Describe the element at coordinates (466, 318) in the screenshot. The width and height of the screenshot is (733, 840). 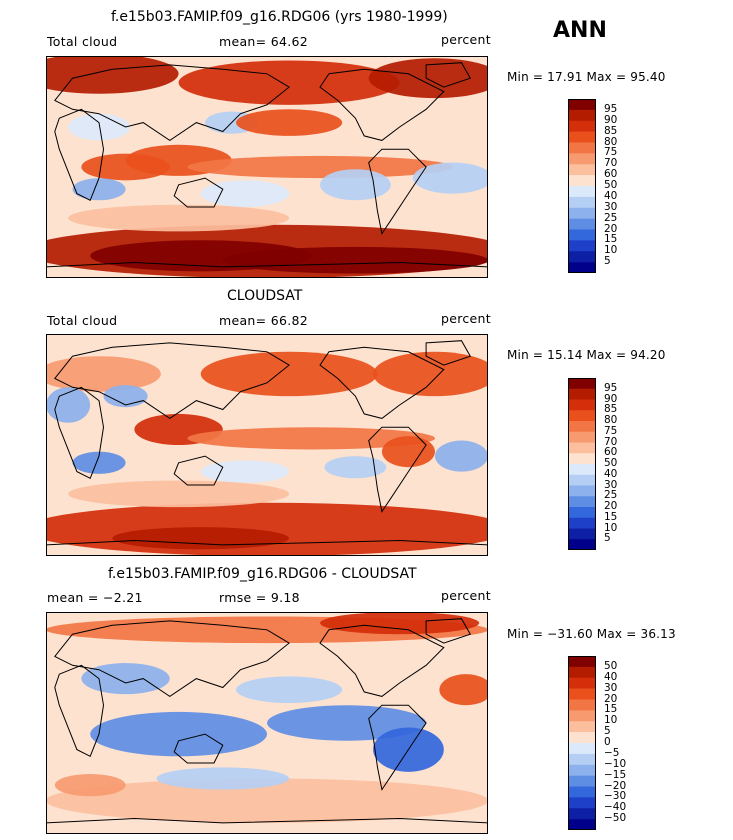
I see `panel2-units: percent` at that location.